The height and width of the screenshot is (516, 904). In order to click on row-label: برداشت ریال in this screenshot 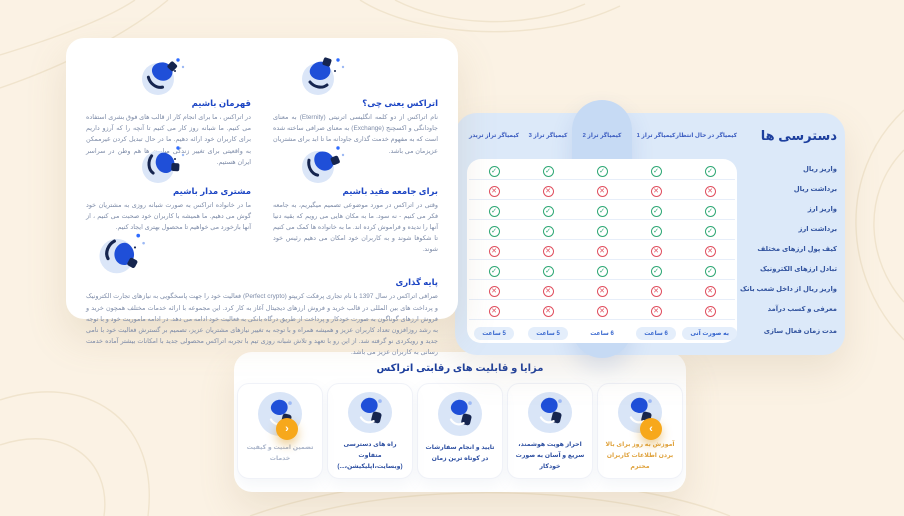, I will do `click(815, 189)`.